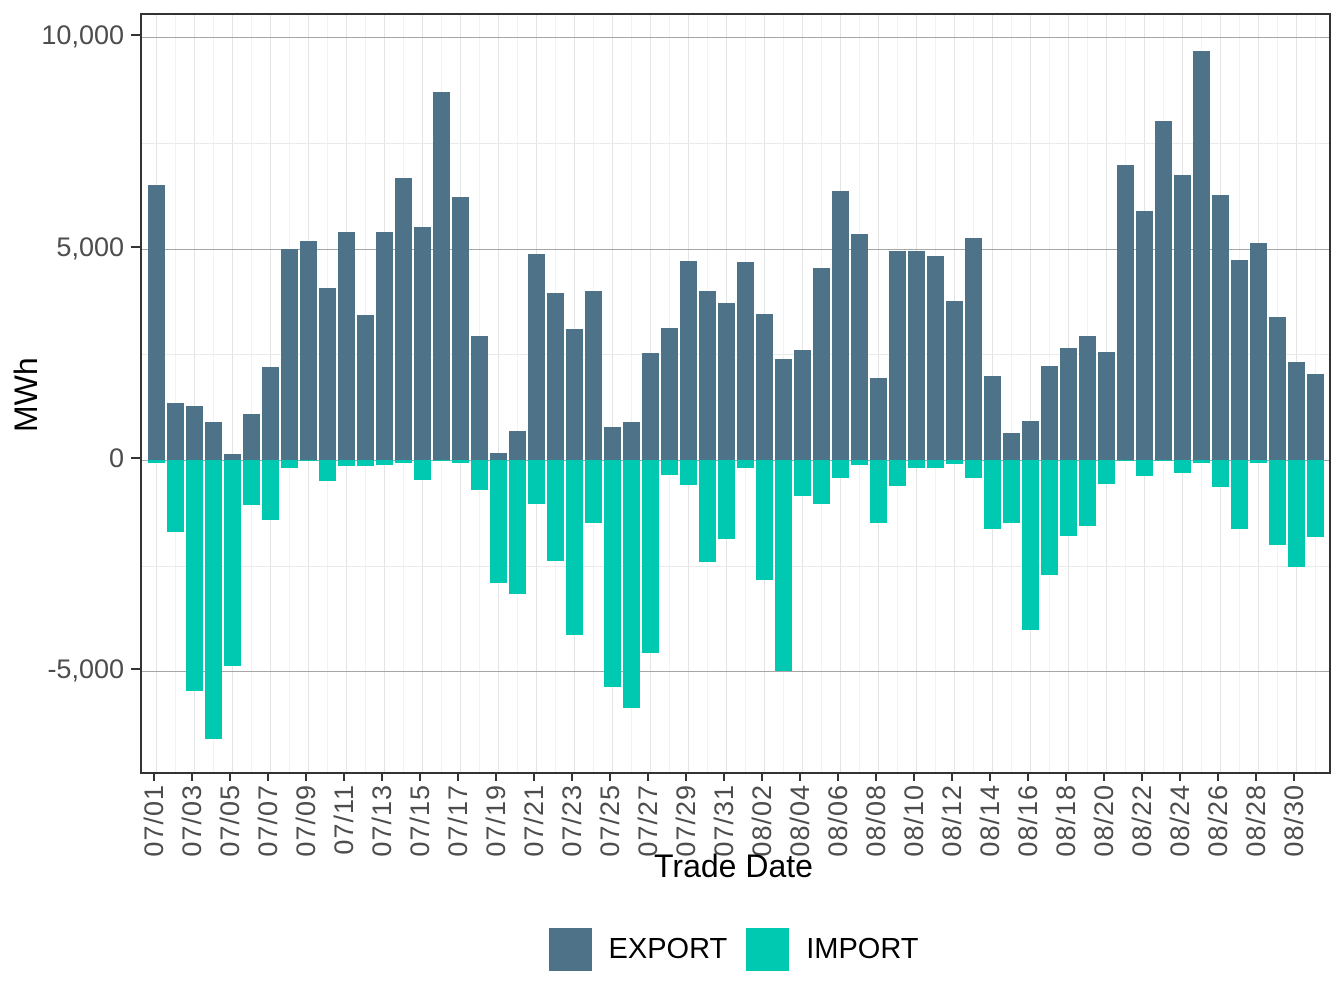 This screenshot has width=1344, height=1008. I want to click on x-tick-label: 08/28, so click(1256, 820).